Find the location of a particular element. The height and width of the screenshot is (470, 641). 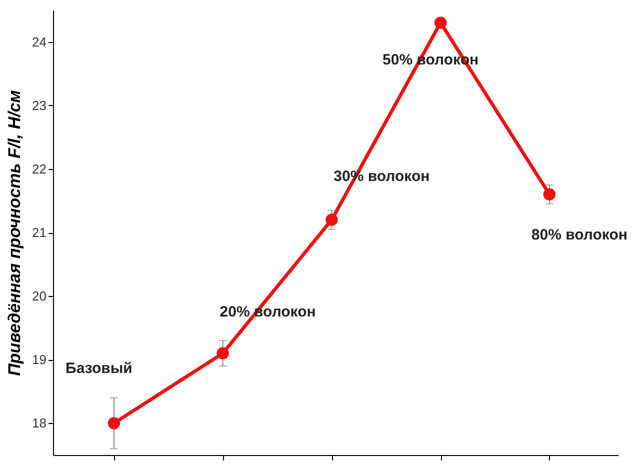

y-tick-label: 19 is located at coordinates (39, 360).